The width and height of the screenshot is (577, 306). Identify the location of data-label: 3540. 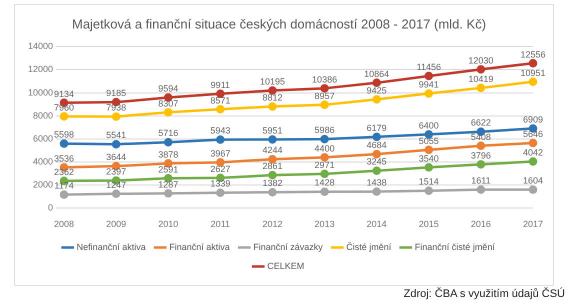
(428, 158).